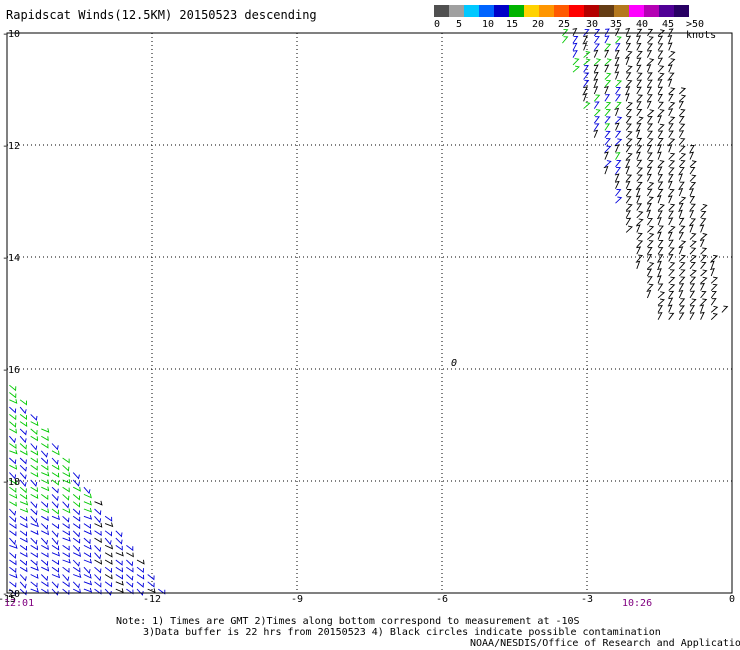 The width and height of the screenshot is (740, 650). What do you see at coordinates (11, 258) in the screenshot?
I see `y-tick-label: -14` at bounding box center [11, 258].